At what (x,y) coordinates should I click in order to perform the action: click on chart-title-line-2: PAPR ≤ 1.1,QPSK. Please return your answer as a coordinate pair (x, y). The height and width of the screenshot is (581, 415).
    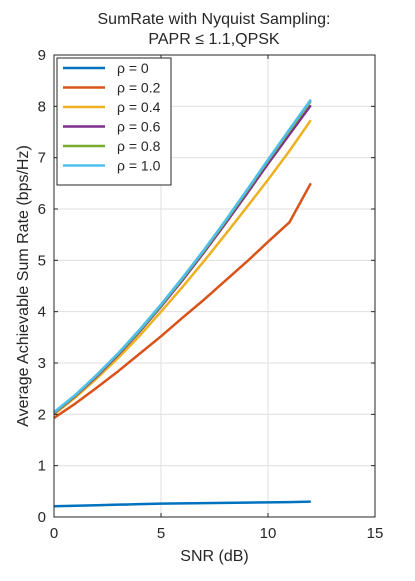
    Looking at the image, I should click on (214, 39).